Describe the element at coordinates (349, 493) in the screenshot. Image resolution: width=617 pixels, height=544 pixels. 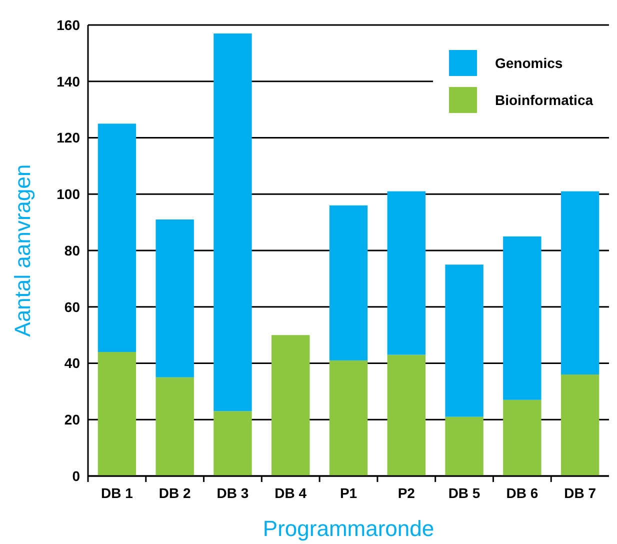
I see `x-tick-label: P1` at that location.